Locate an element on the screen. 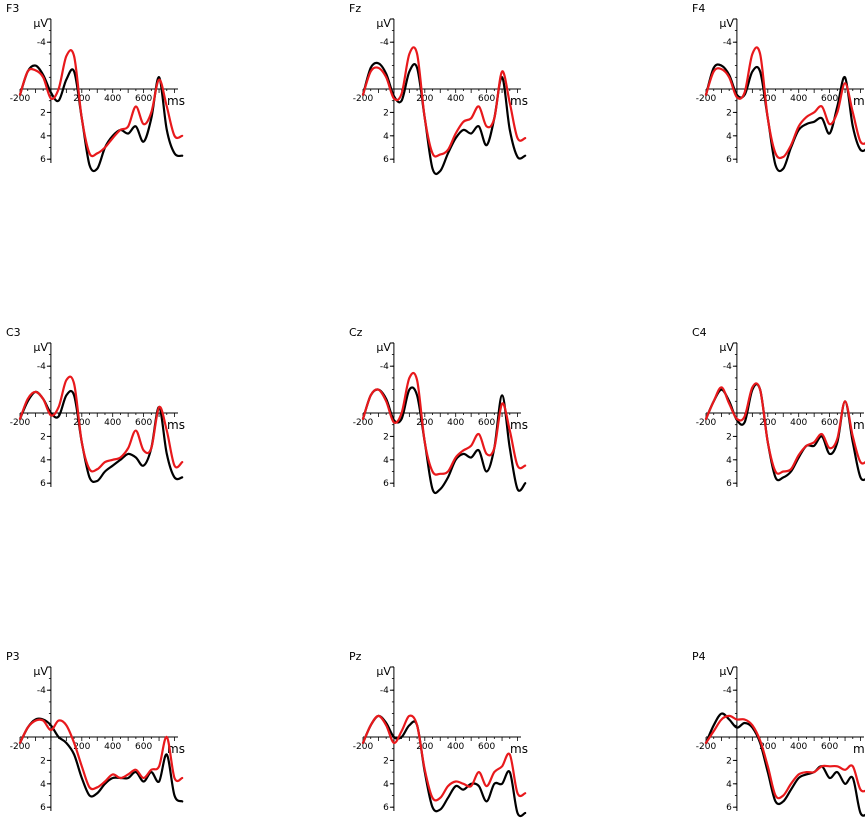 The image size is (865, 819). erp-panel-p3: P3 µV -4 2 4 6 -200 200 400 600 ms is located at coordinates (95, 731).